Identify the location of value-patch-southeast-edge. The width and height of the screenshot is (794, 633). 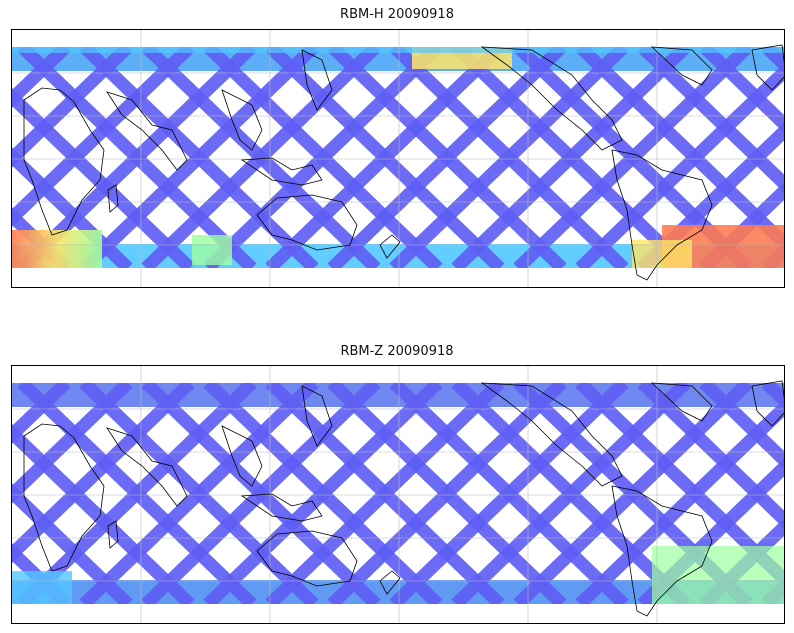
(662, 254).